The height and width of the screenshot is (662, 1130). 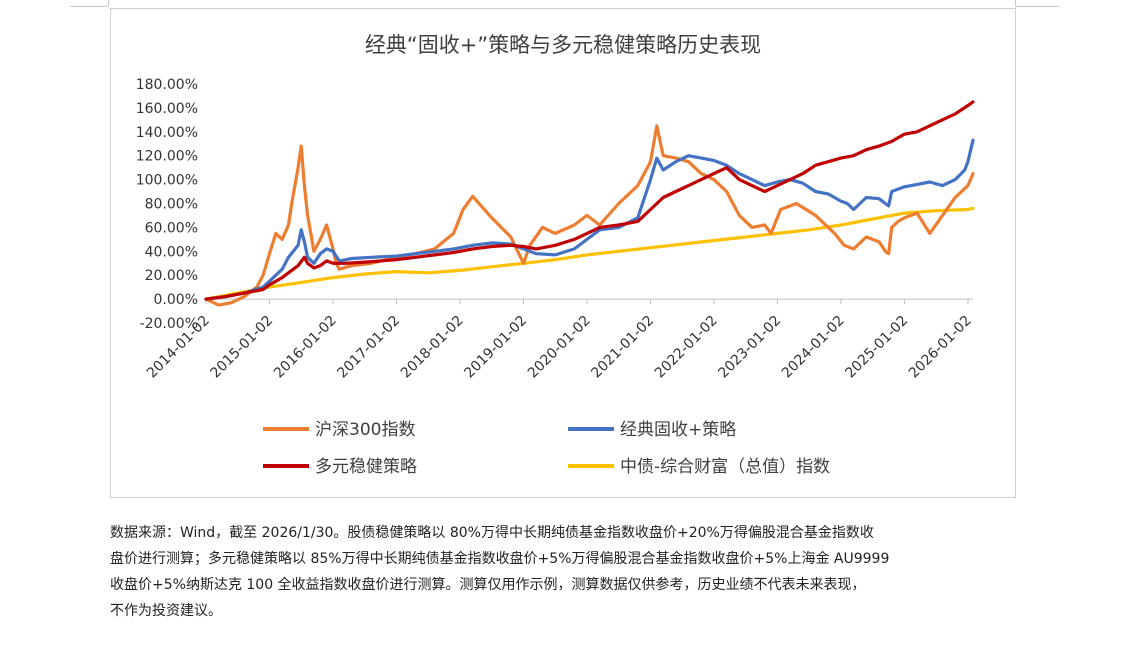 What do you see at coordinates (940, 347) in the screenshot?
I see `x-tick-label: 2026-01-02` at bounding box center [940, 347].